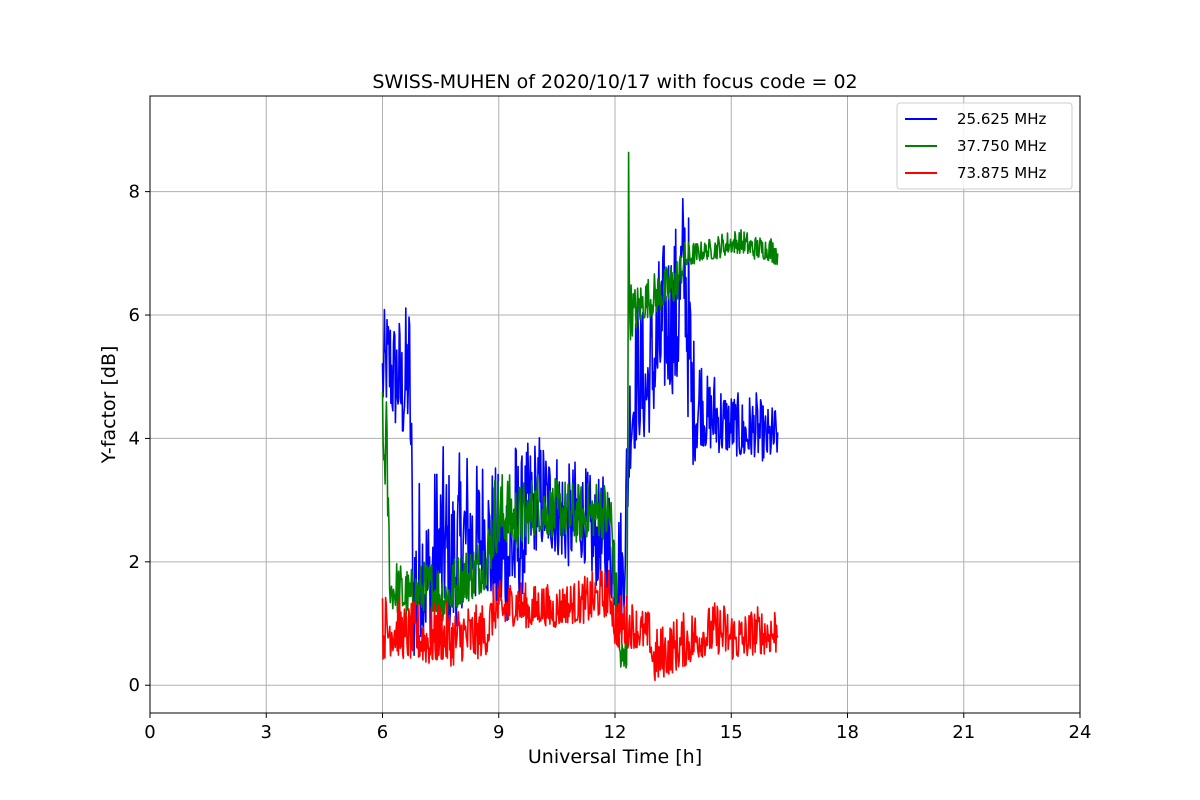  I want to click on y-axis-label: Y-factor [dB], so click(109, 405).